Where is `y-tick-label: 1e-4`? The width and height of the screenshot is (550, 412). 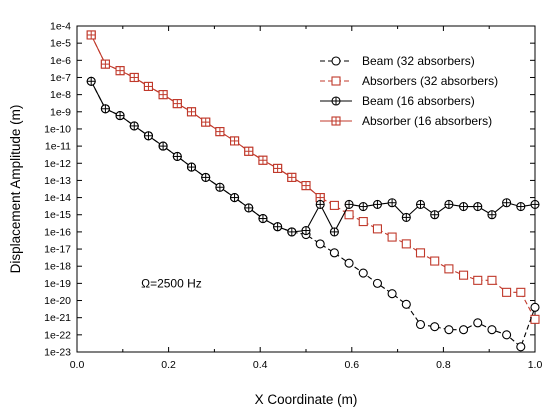
y-tick-label: 1e-4 is located at coordinates (60, 27).